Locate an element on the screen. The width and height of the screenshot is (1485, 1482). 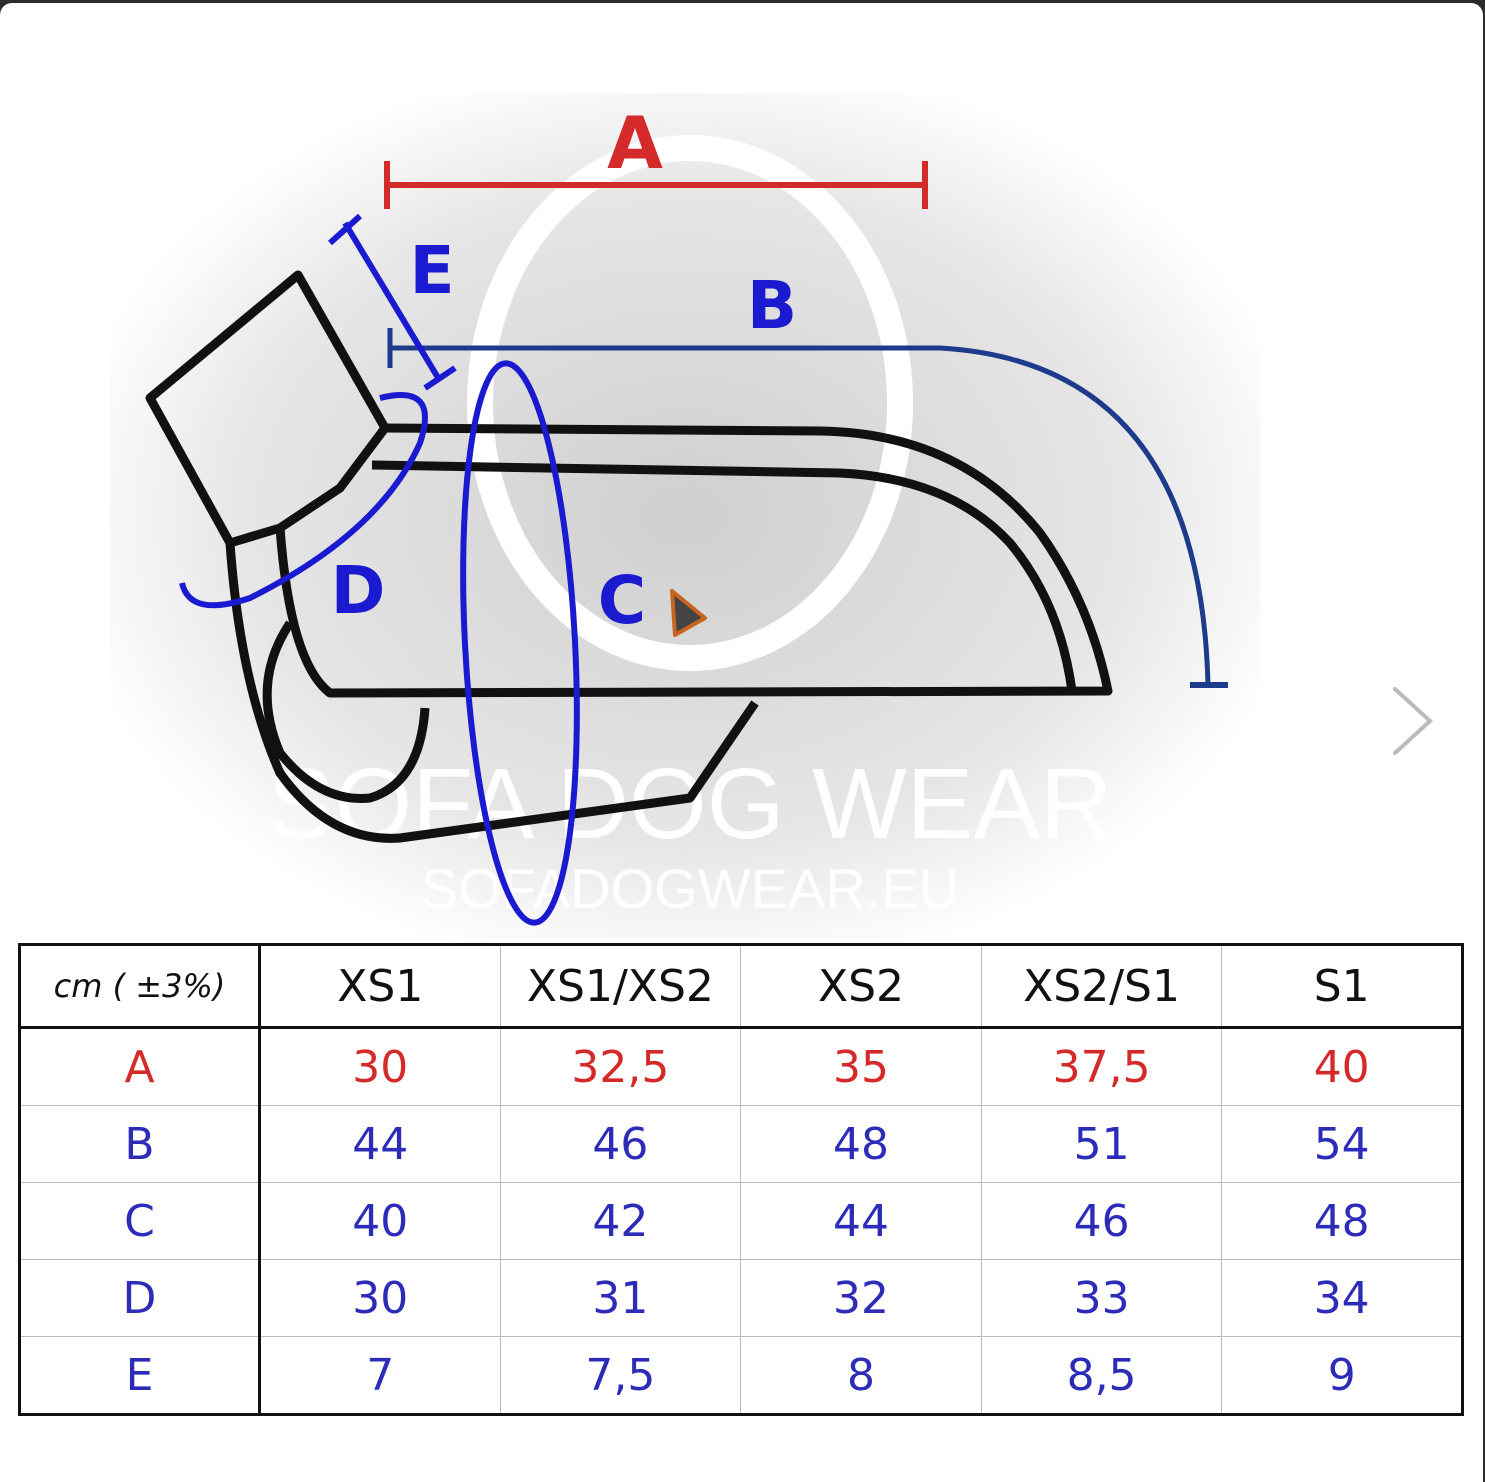
label-e: E is located at coordinates (431, 270).